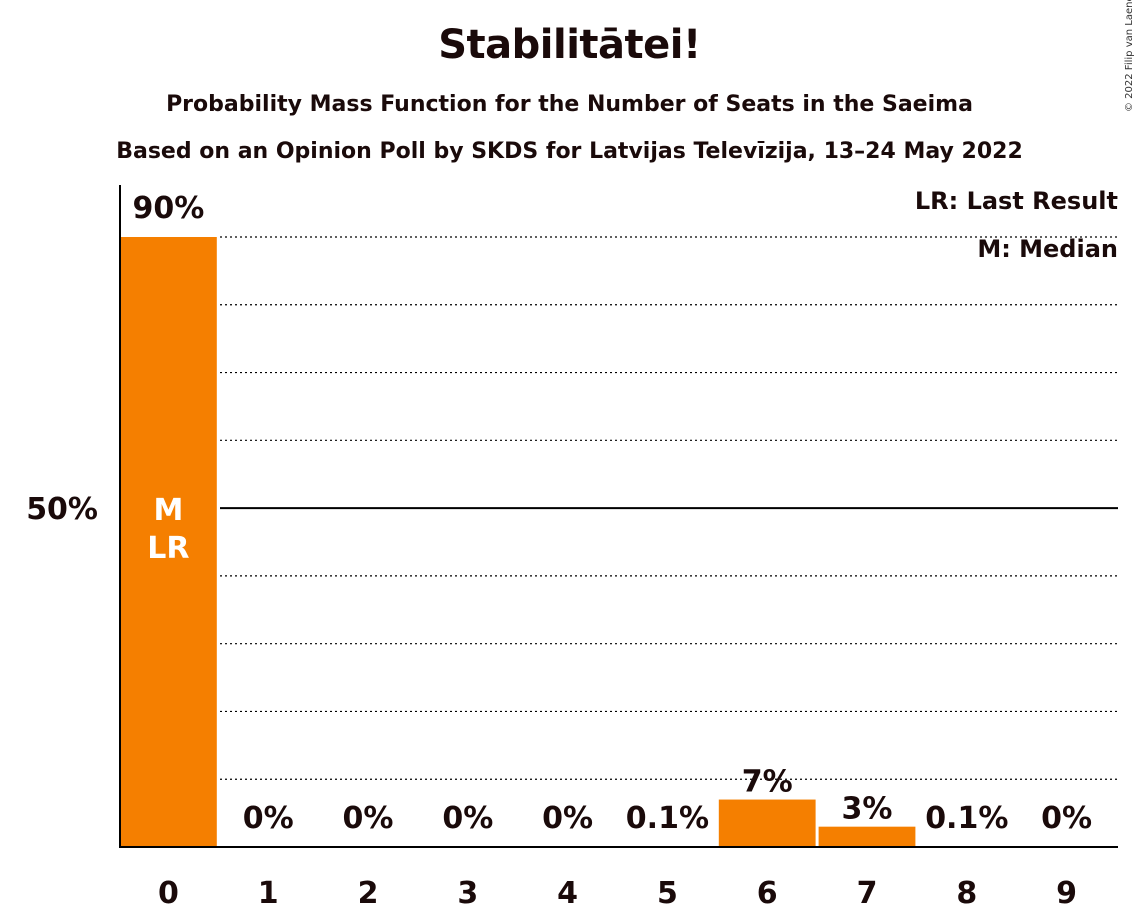  I want to click on data-label: 90%, so click(168, 208).